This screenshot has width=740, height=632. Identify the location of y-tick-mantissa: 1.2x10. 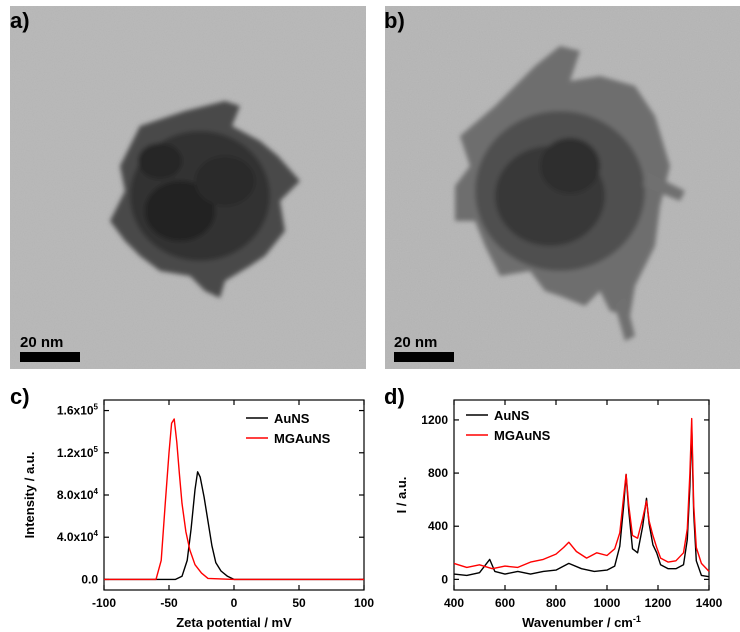
(75, 453).